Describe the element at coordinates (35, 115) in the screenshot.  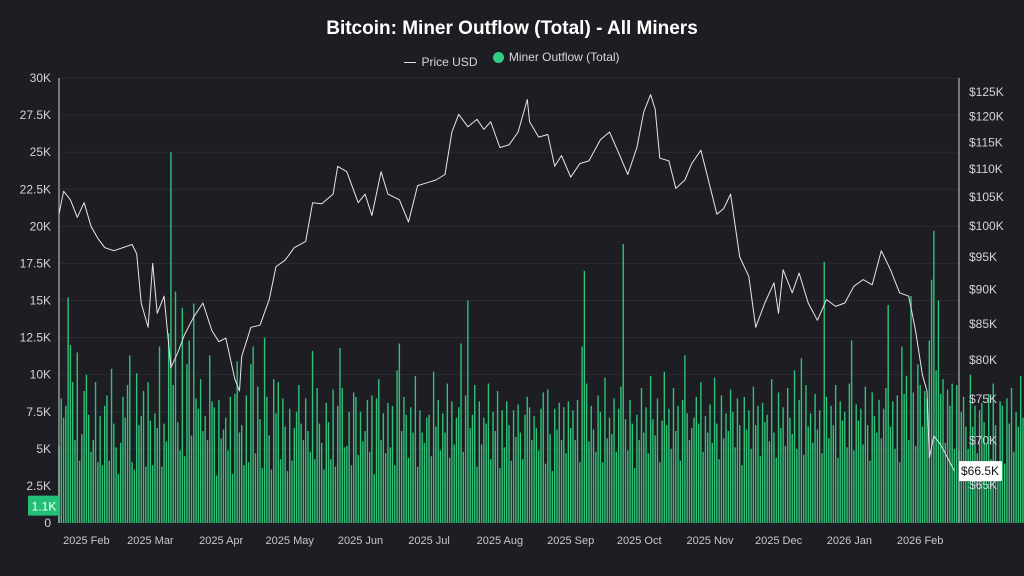
I see `left-tick-label: 27.5K` at that location.